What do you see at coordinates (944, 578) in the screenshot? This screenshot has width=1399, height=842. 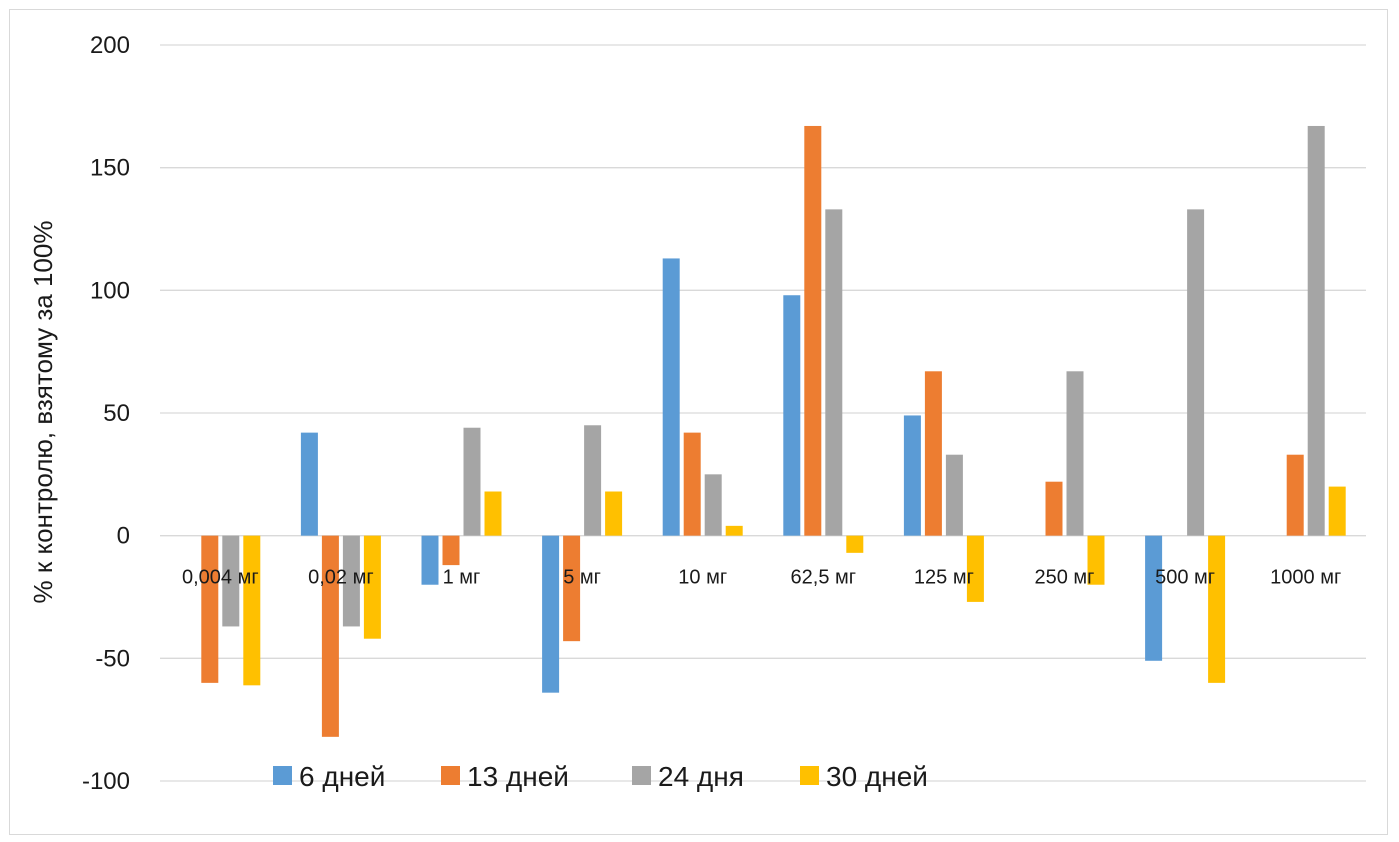 I see `category-label: 125 мг` at bounding box center [944, 578].